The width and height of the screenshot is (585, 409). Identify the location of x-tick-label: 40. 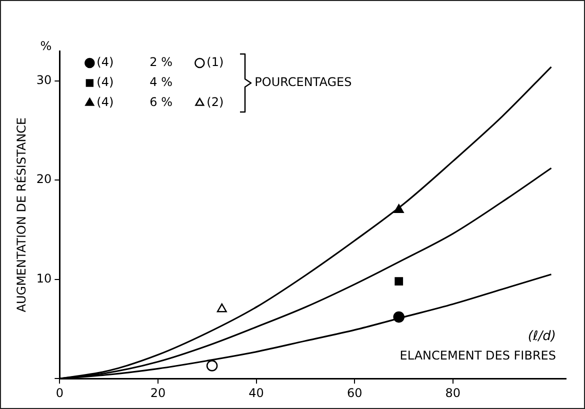
(256, 393).